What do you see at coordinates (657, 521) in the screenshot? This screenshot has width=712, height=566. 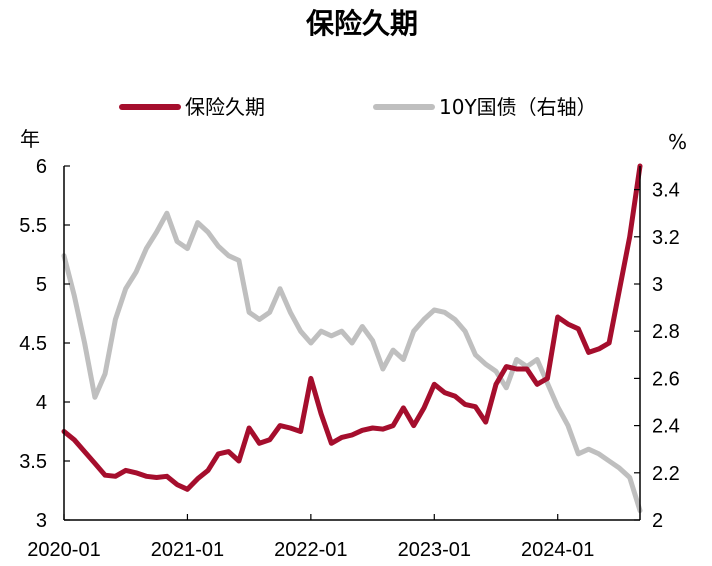 I see `right-tick-label: 2` at bounding box center [657, 521].